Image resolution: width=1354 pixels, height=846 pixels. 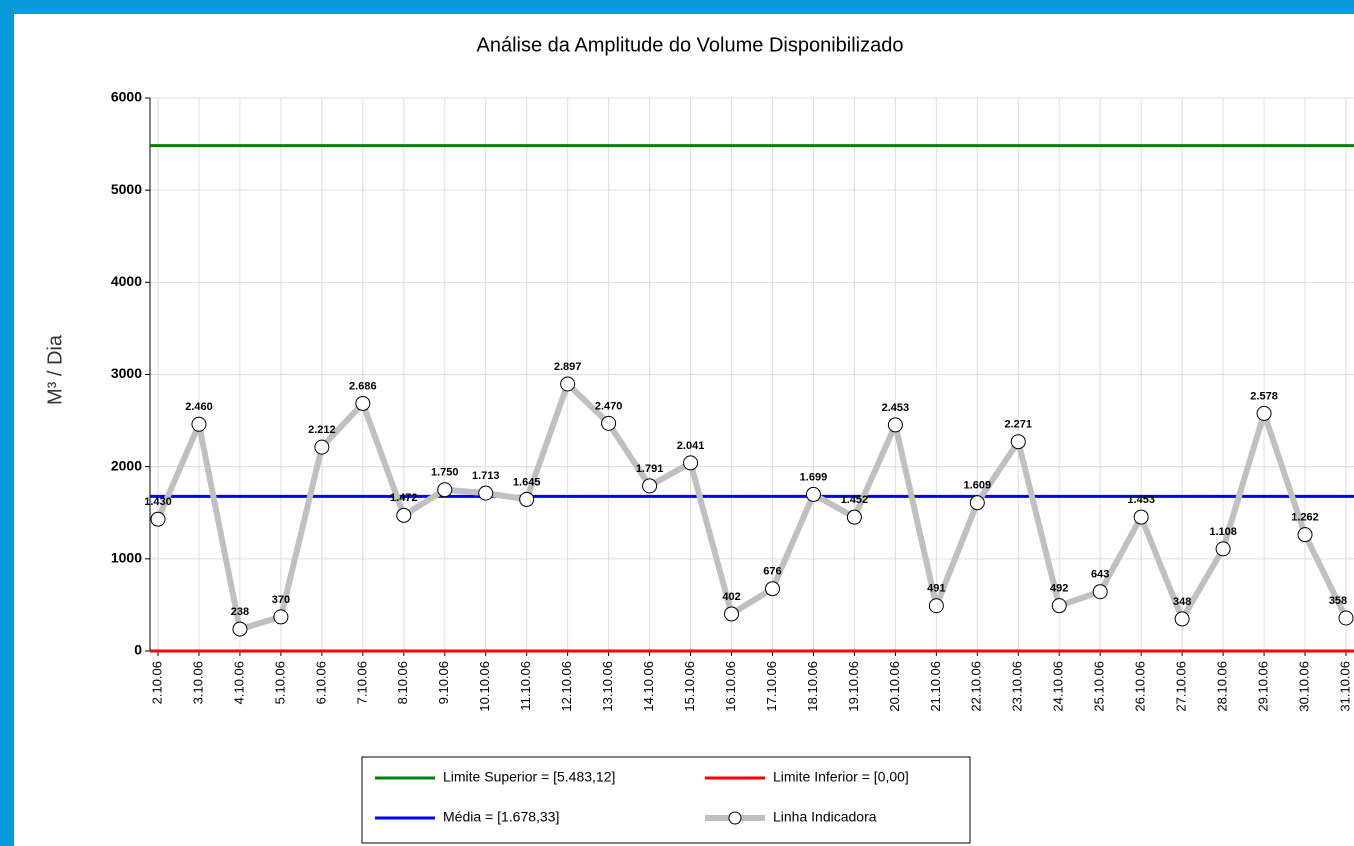 I want to click on legend-label: Média = [1.678,33], so click(x=501, y=817).